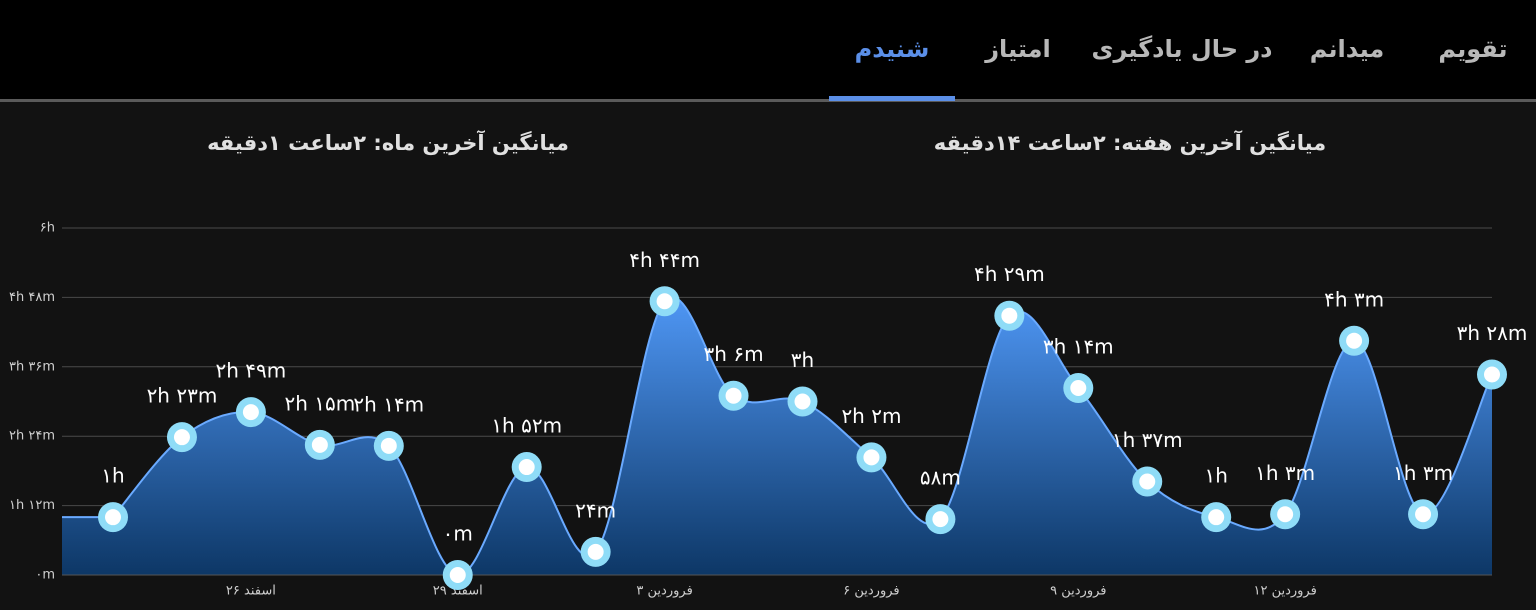  What do you see at coordinates (871, 416) in the screenshot?
I see `value-label: ۲h ۲m` at bounding box center [871, 416].